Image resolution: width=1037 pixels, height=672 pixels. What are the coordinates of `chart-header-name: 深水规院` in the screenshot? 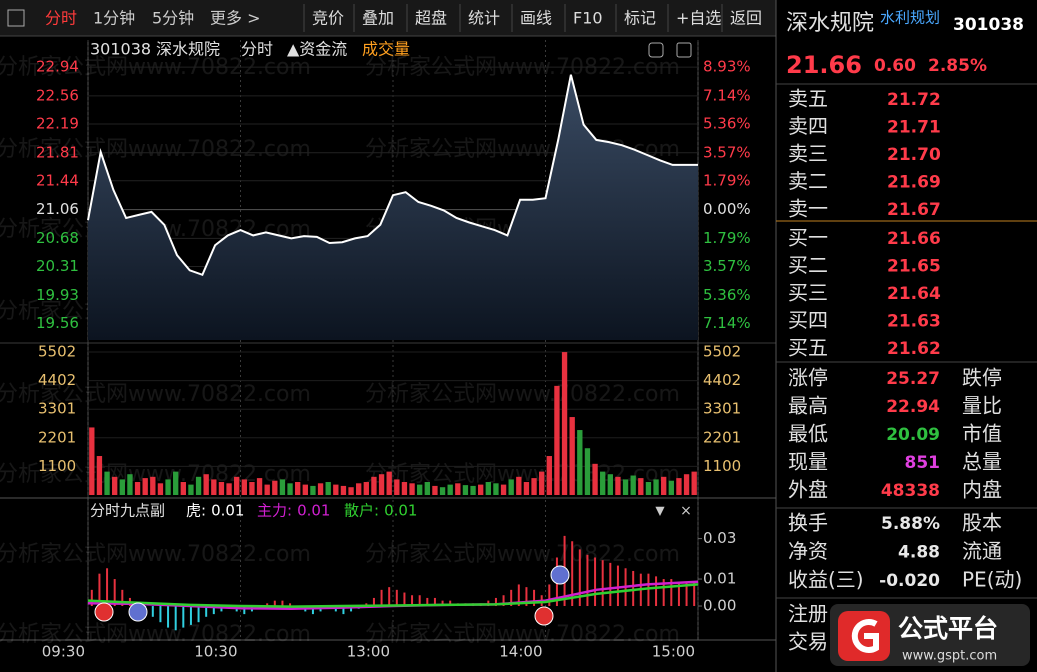 It's located at (188, 49).